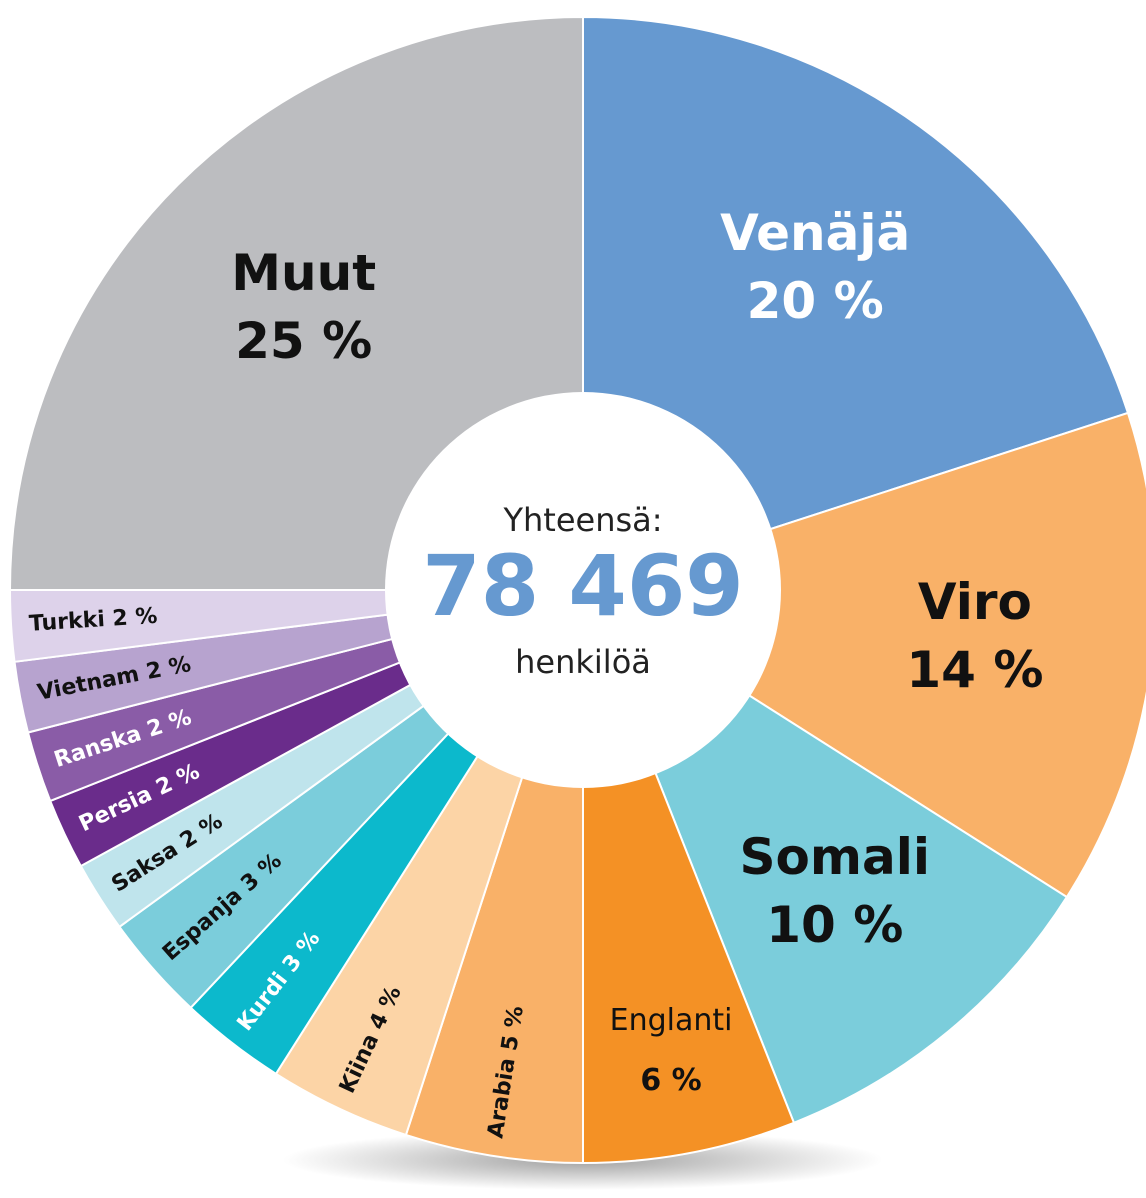 Image resolution: width=1146 pixels, height=1198 pixels. Describe the element at coordinates (303, 341) in the screenshot. I see `slice-value-label: 25 %` at that location.